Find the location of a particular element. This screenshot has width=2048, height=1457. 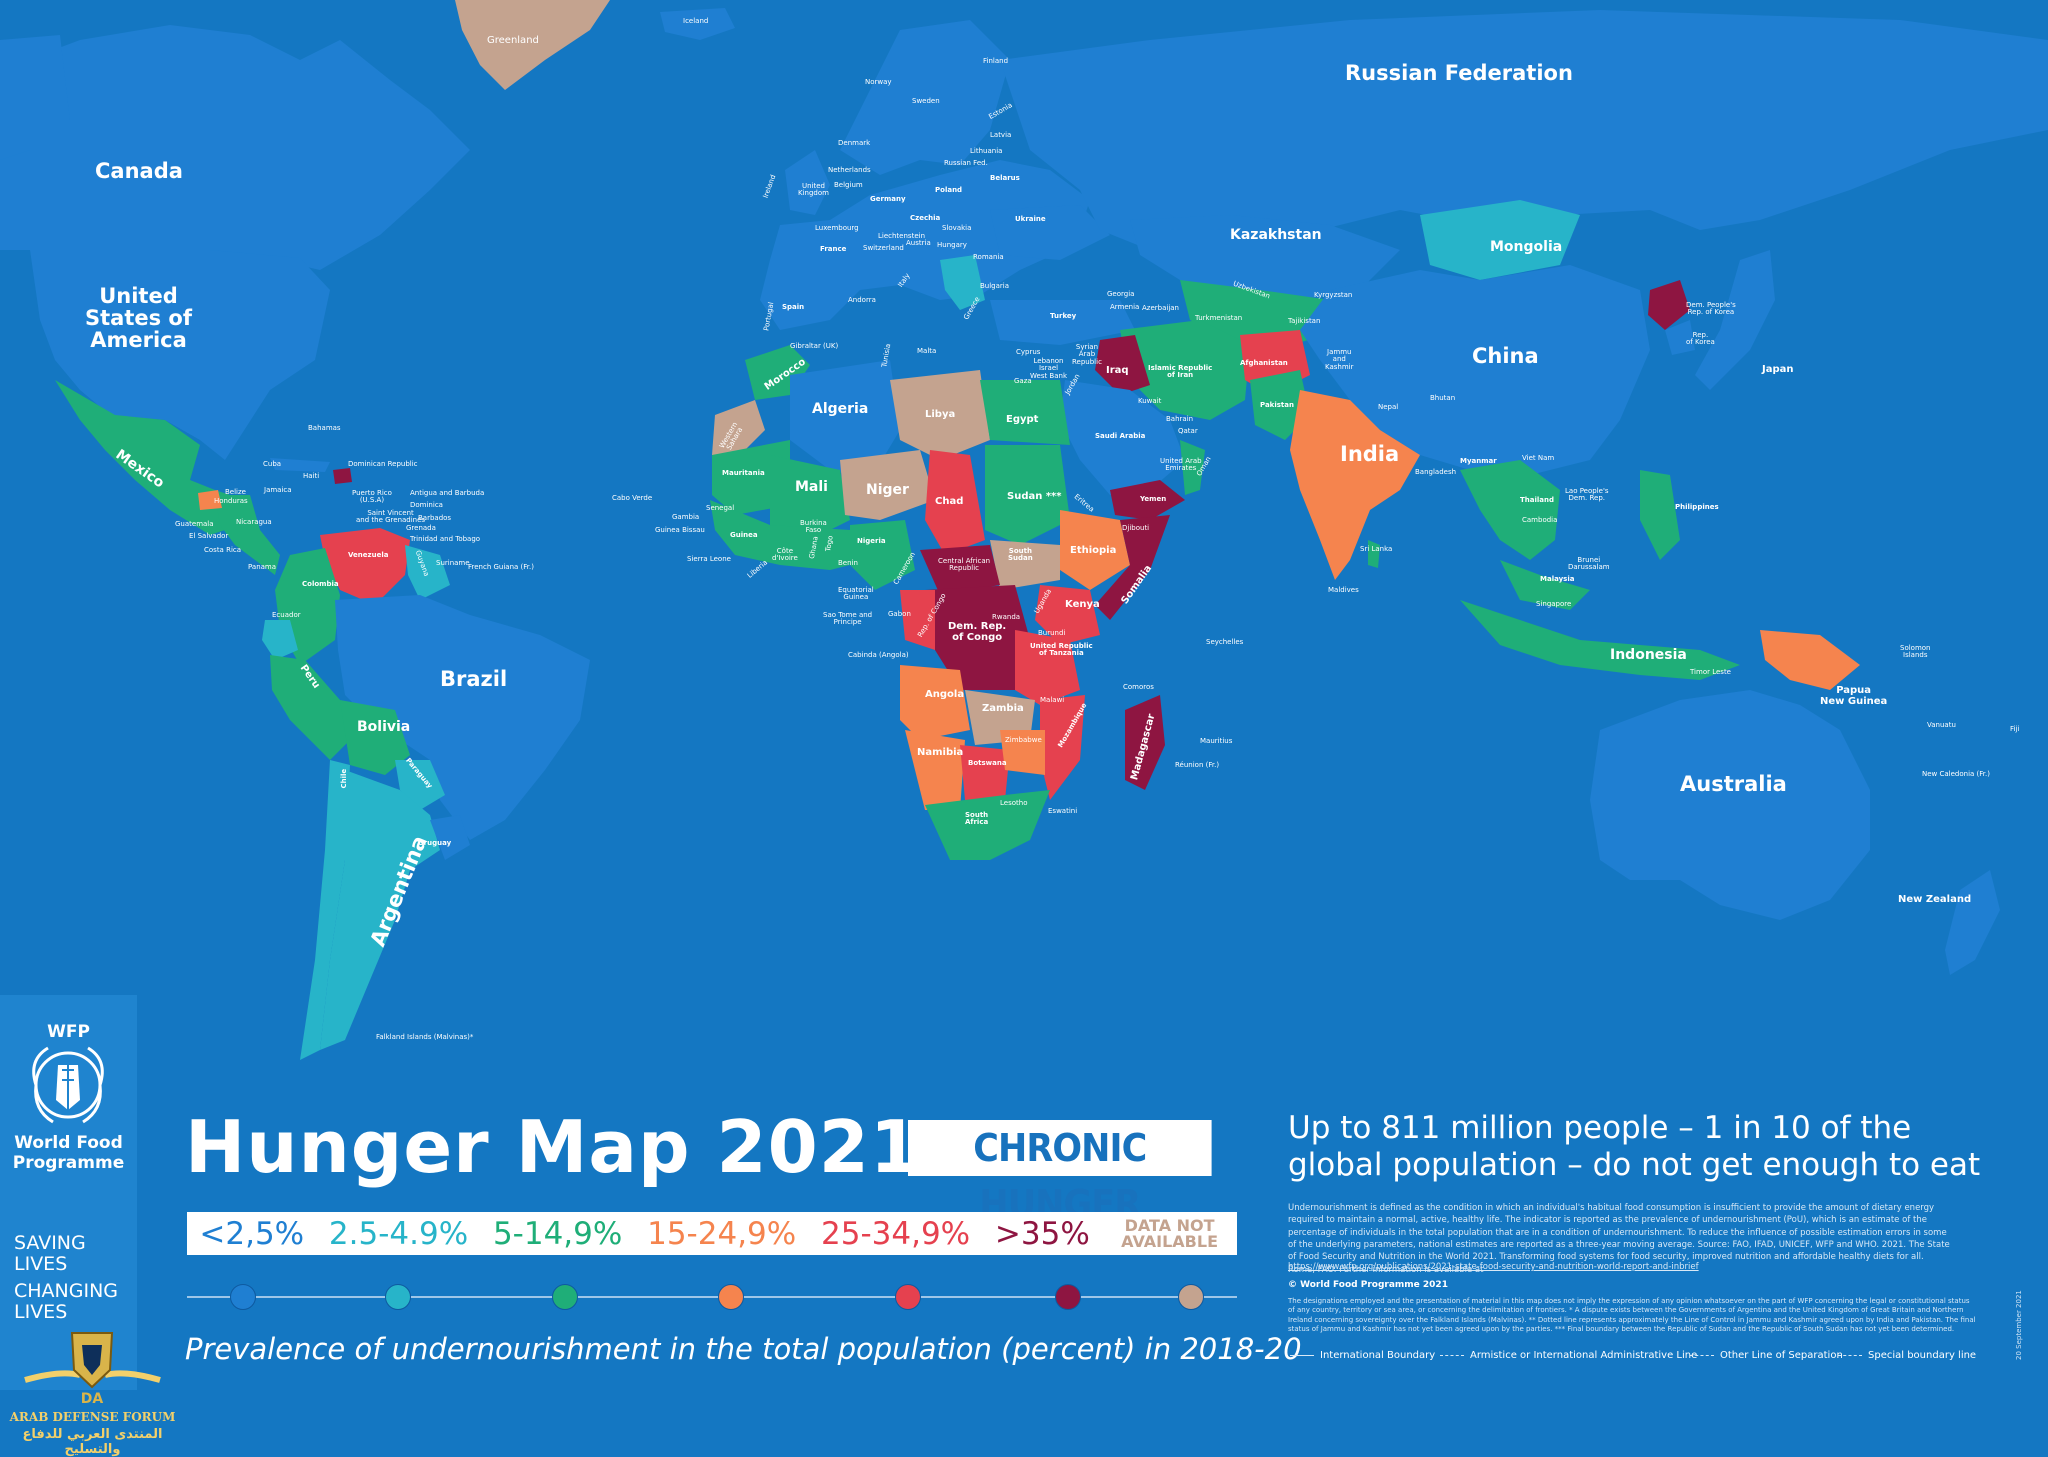

label-cuba: Cuba is located at coordinates (272, 464).